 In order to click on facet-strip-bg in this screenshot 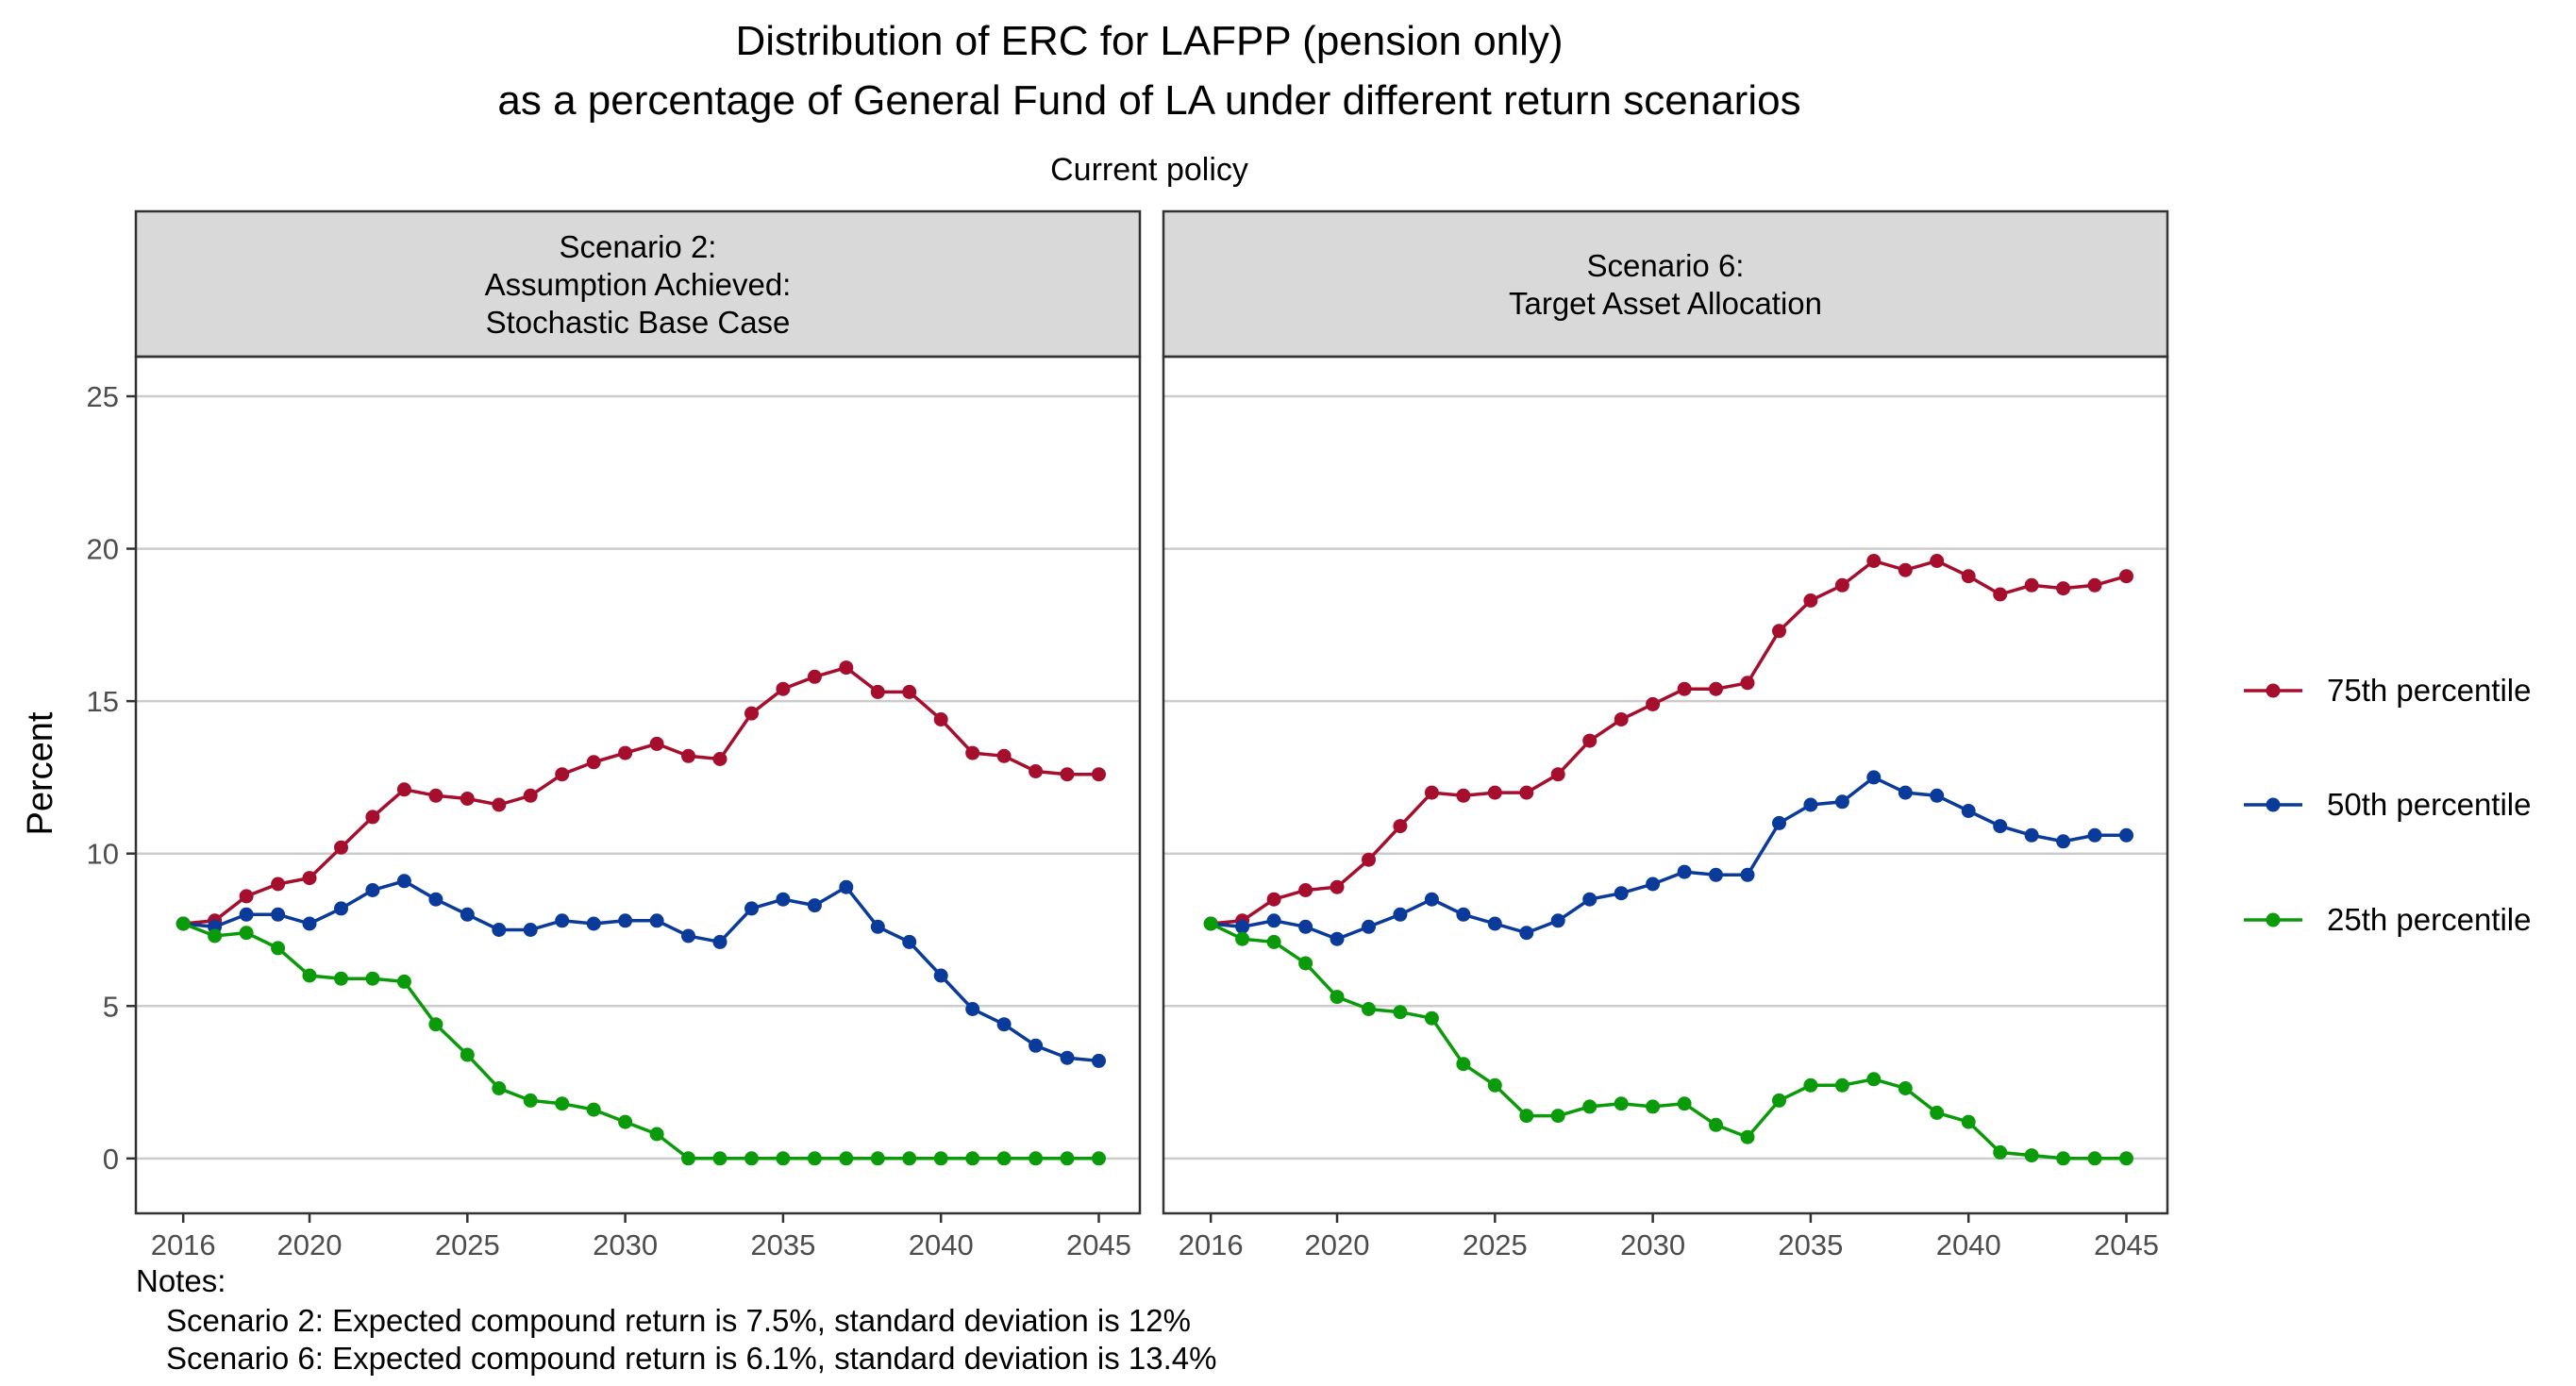, I will do `click(1665, 284)`.